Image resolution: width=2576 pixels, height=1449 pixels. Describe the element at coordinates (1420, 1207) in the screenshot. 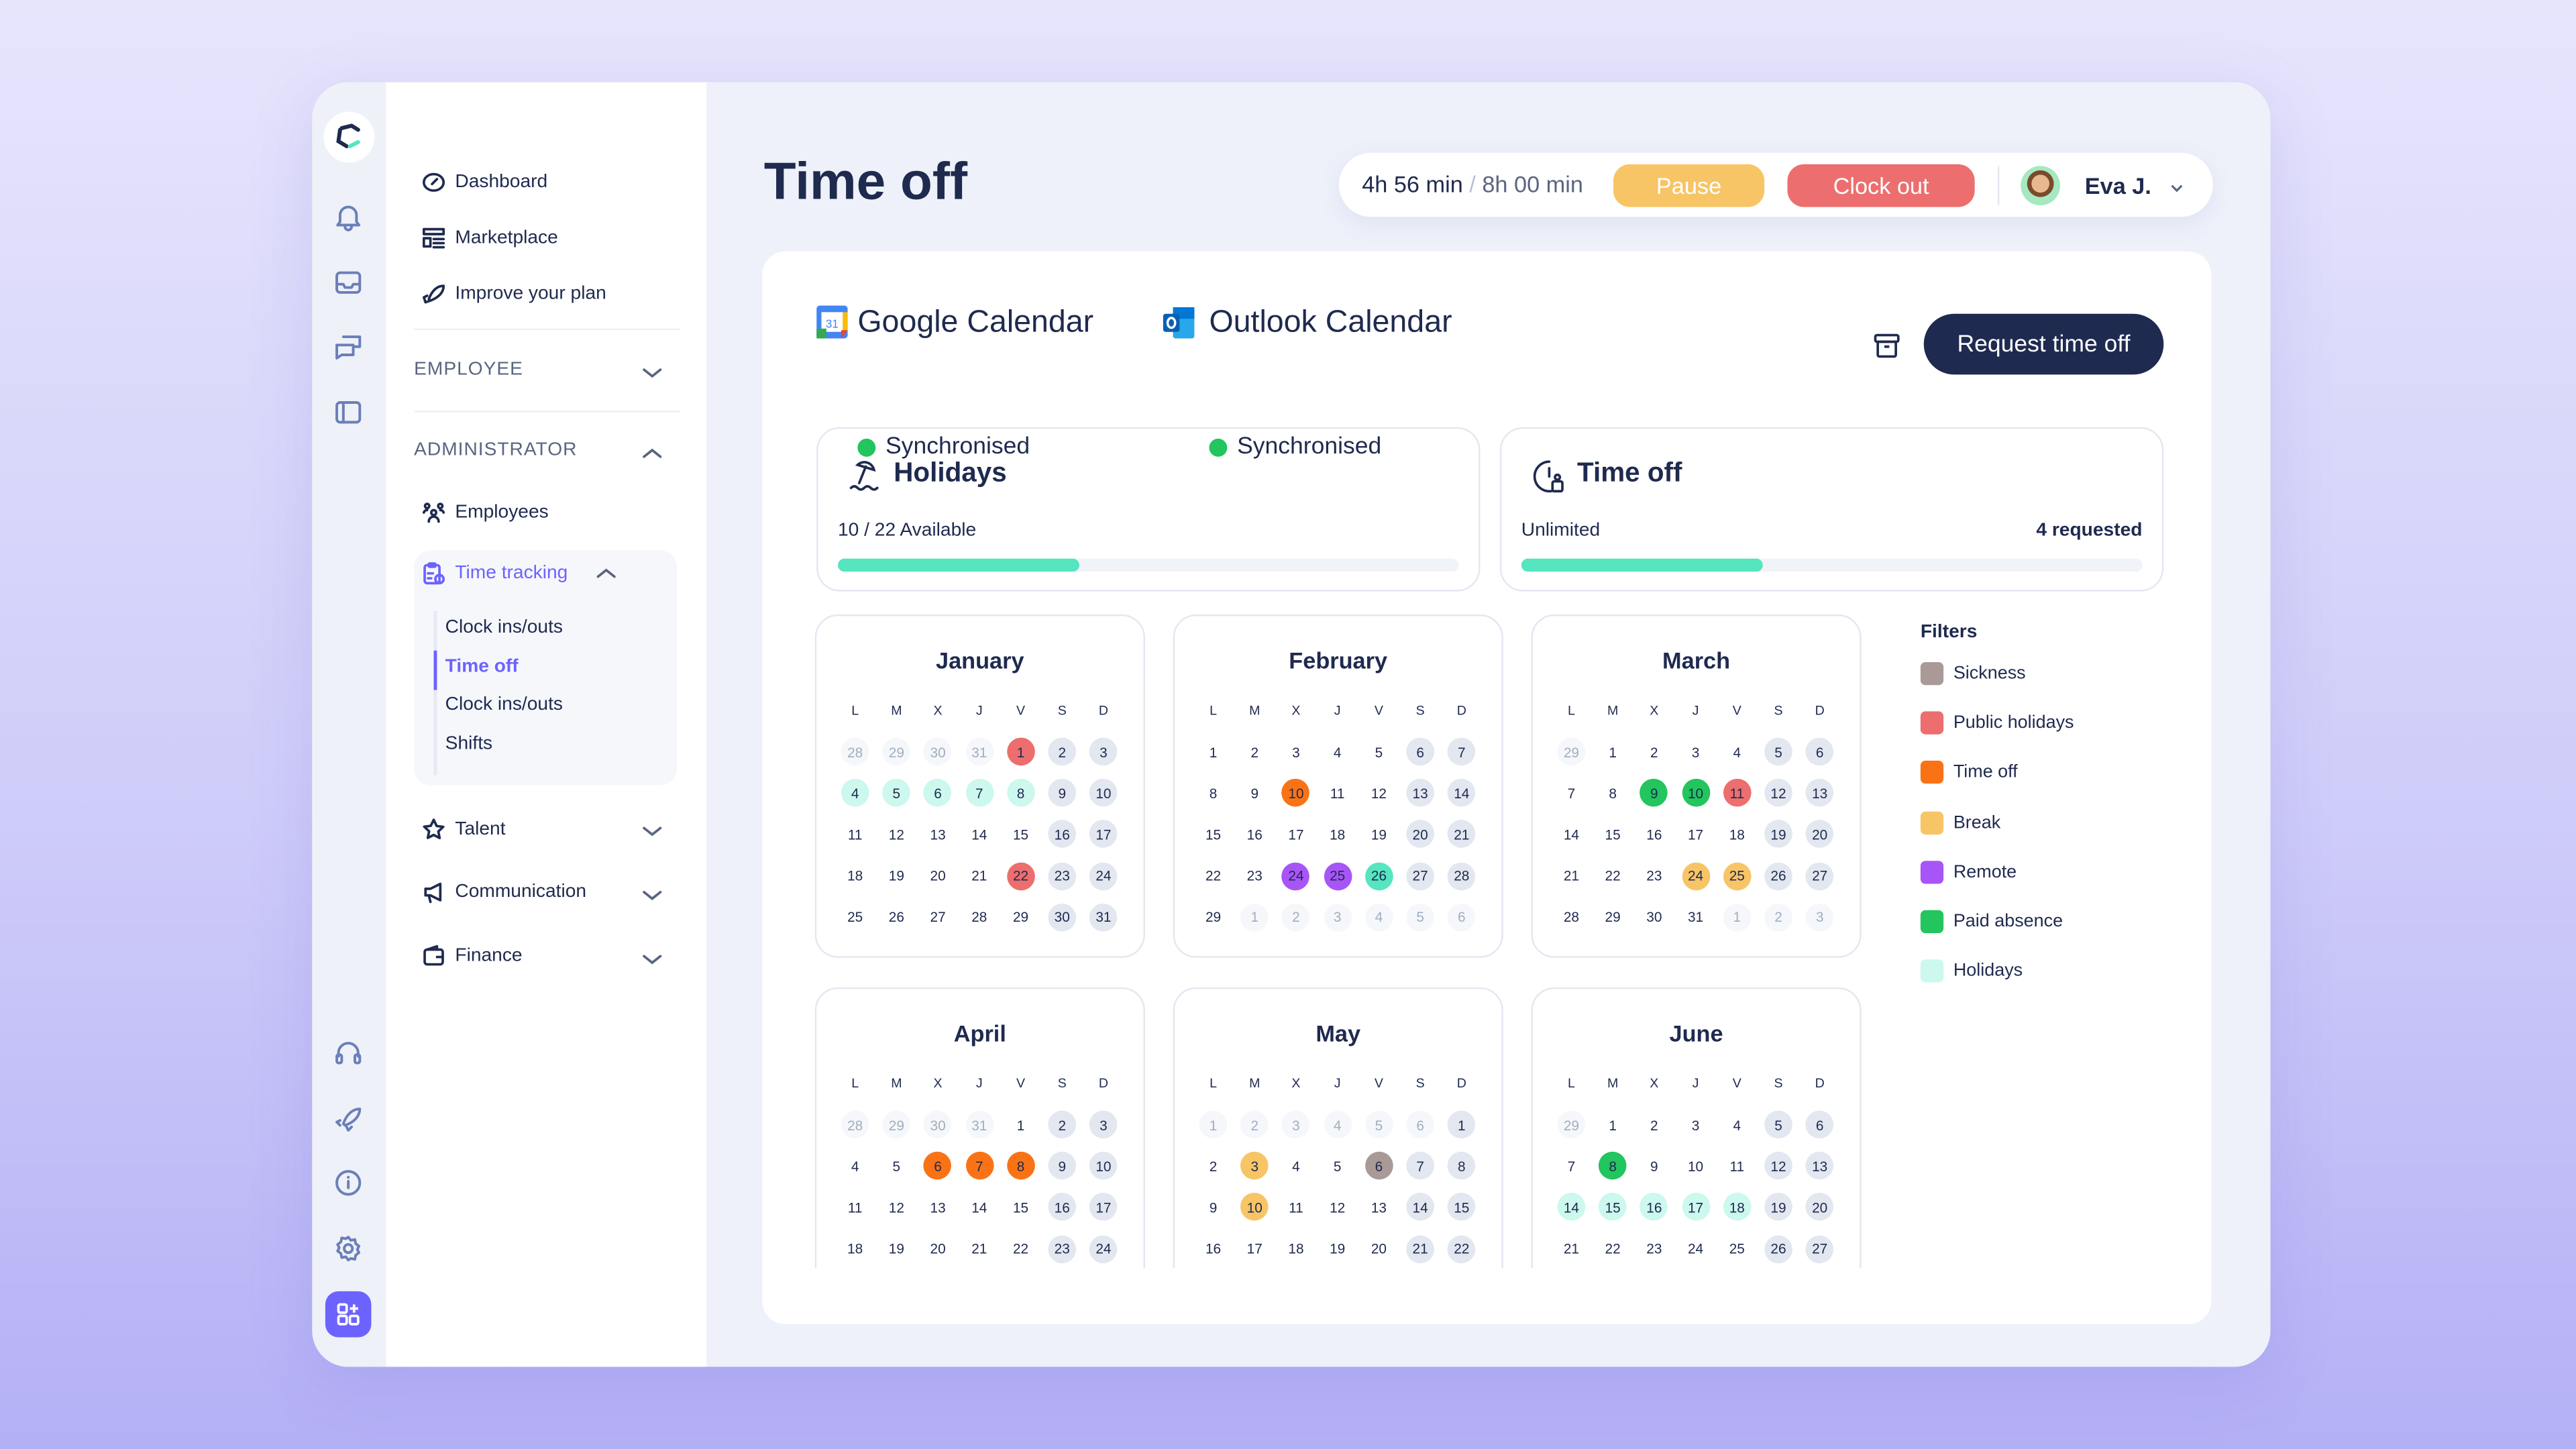

I see `day-cell: 14` at that location.